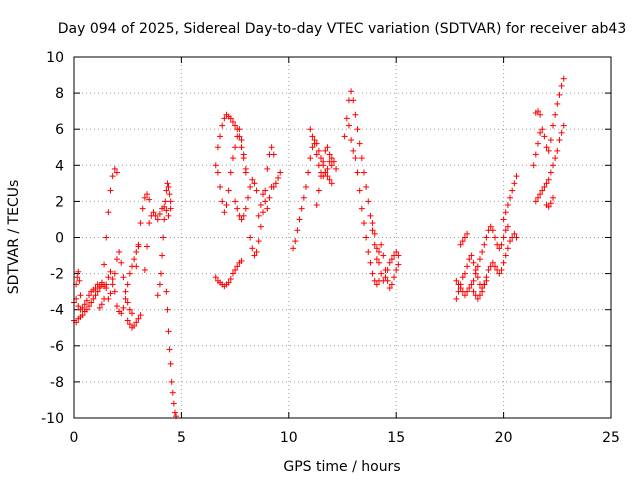  I want to click on series-sat-l, so click(228, 273).